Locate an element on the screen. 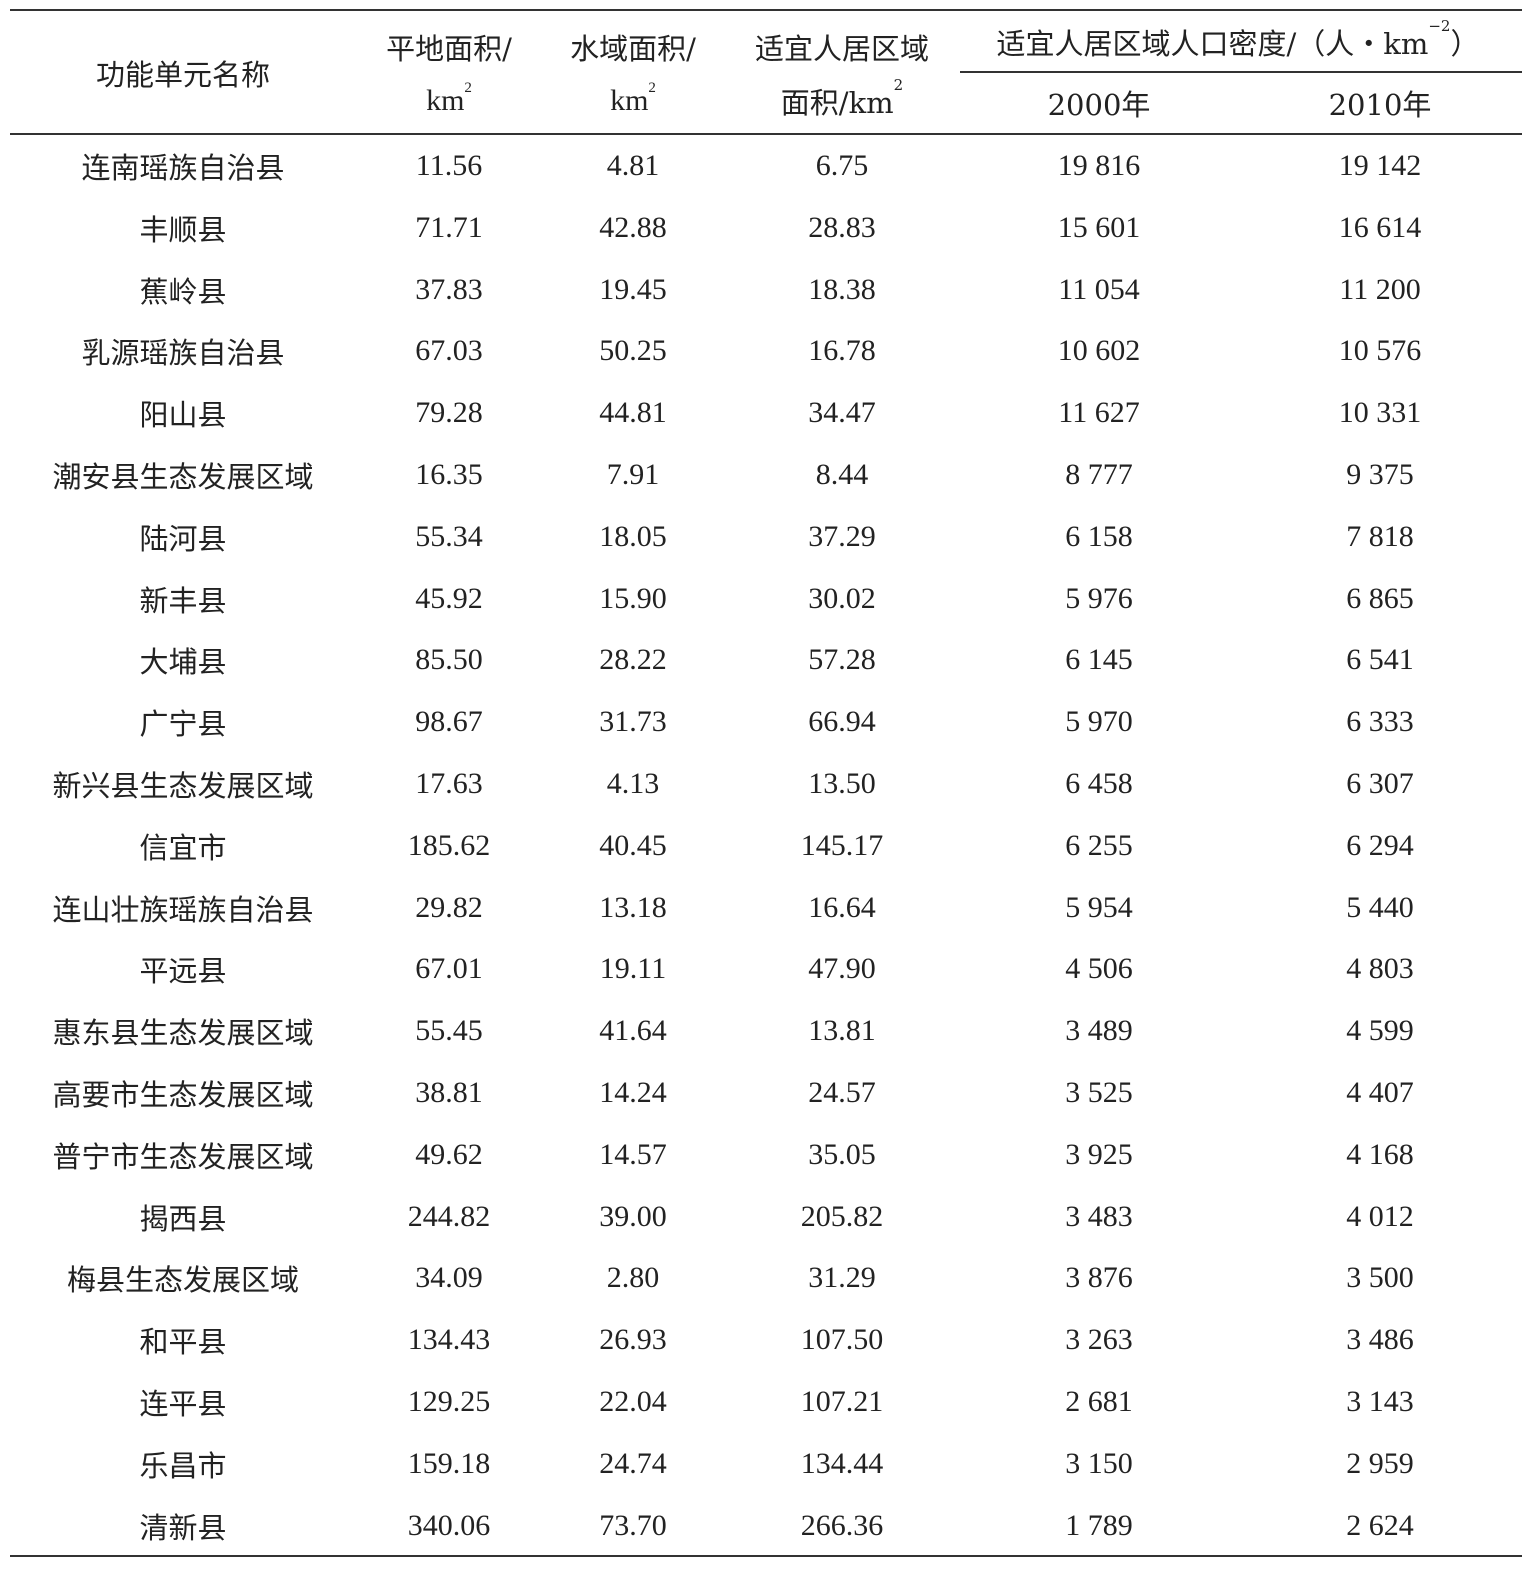 Image resolution: width=1536 pixels, height=1574 pixels. cell-livable-area: 8.44 is located at coordinates (842, 474).